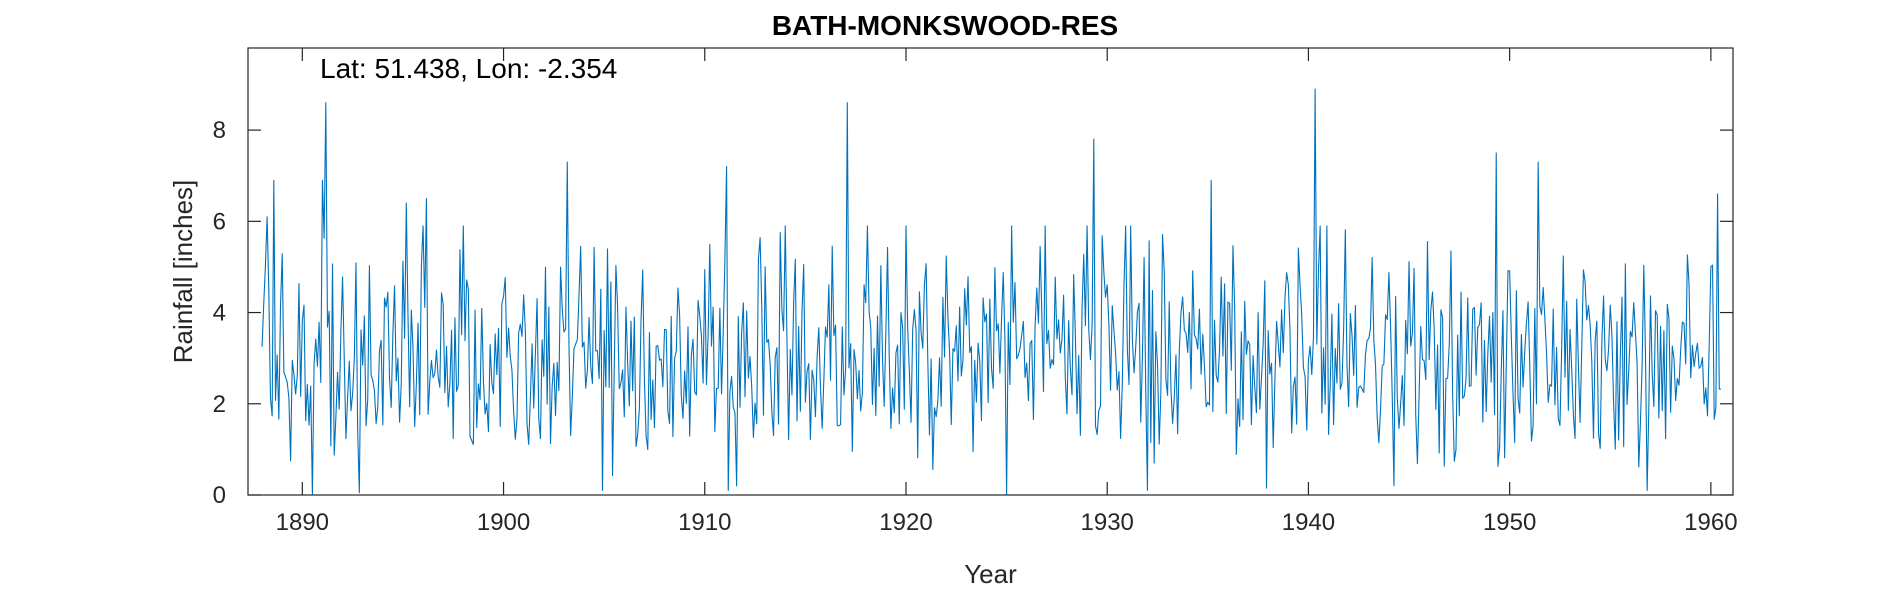  Describe the element at coordinates (468, 68) in the screenshot. I see `location-annotation: Lat: 51.438, Lon: -2.354` at that location.